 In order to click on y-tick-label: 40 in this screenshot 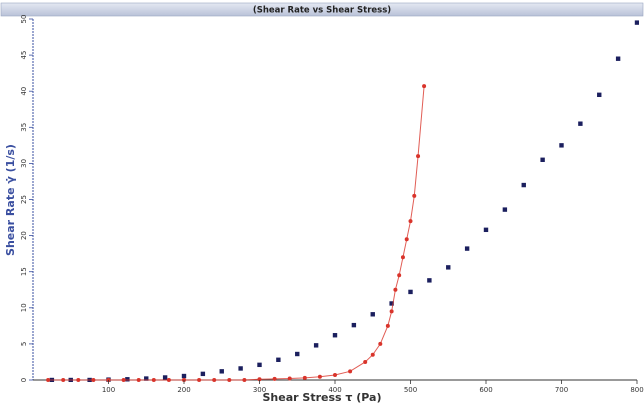, I will do `click(24, 91)`.